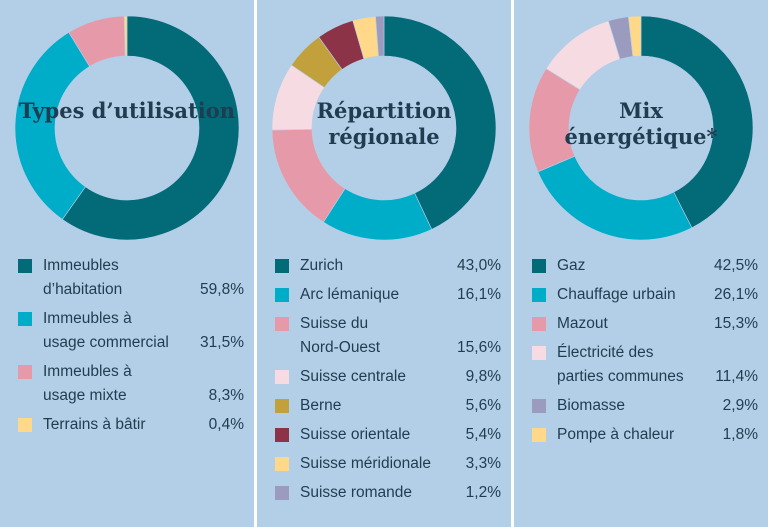 The image size is (768, 527). I want to click on legend-value: 43,0%, so click(479, 265).